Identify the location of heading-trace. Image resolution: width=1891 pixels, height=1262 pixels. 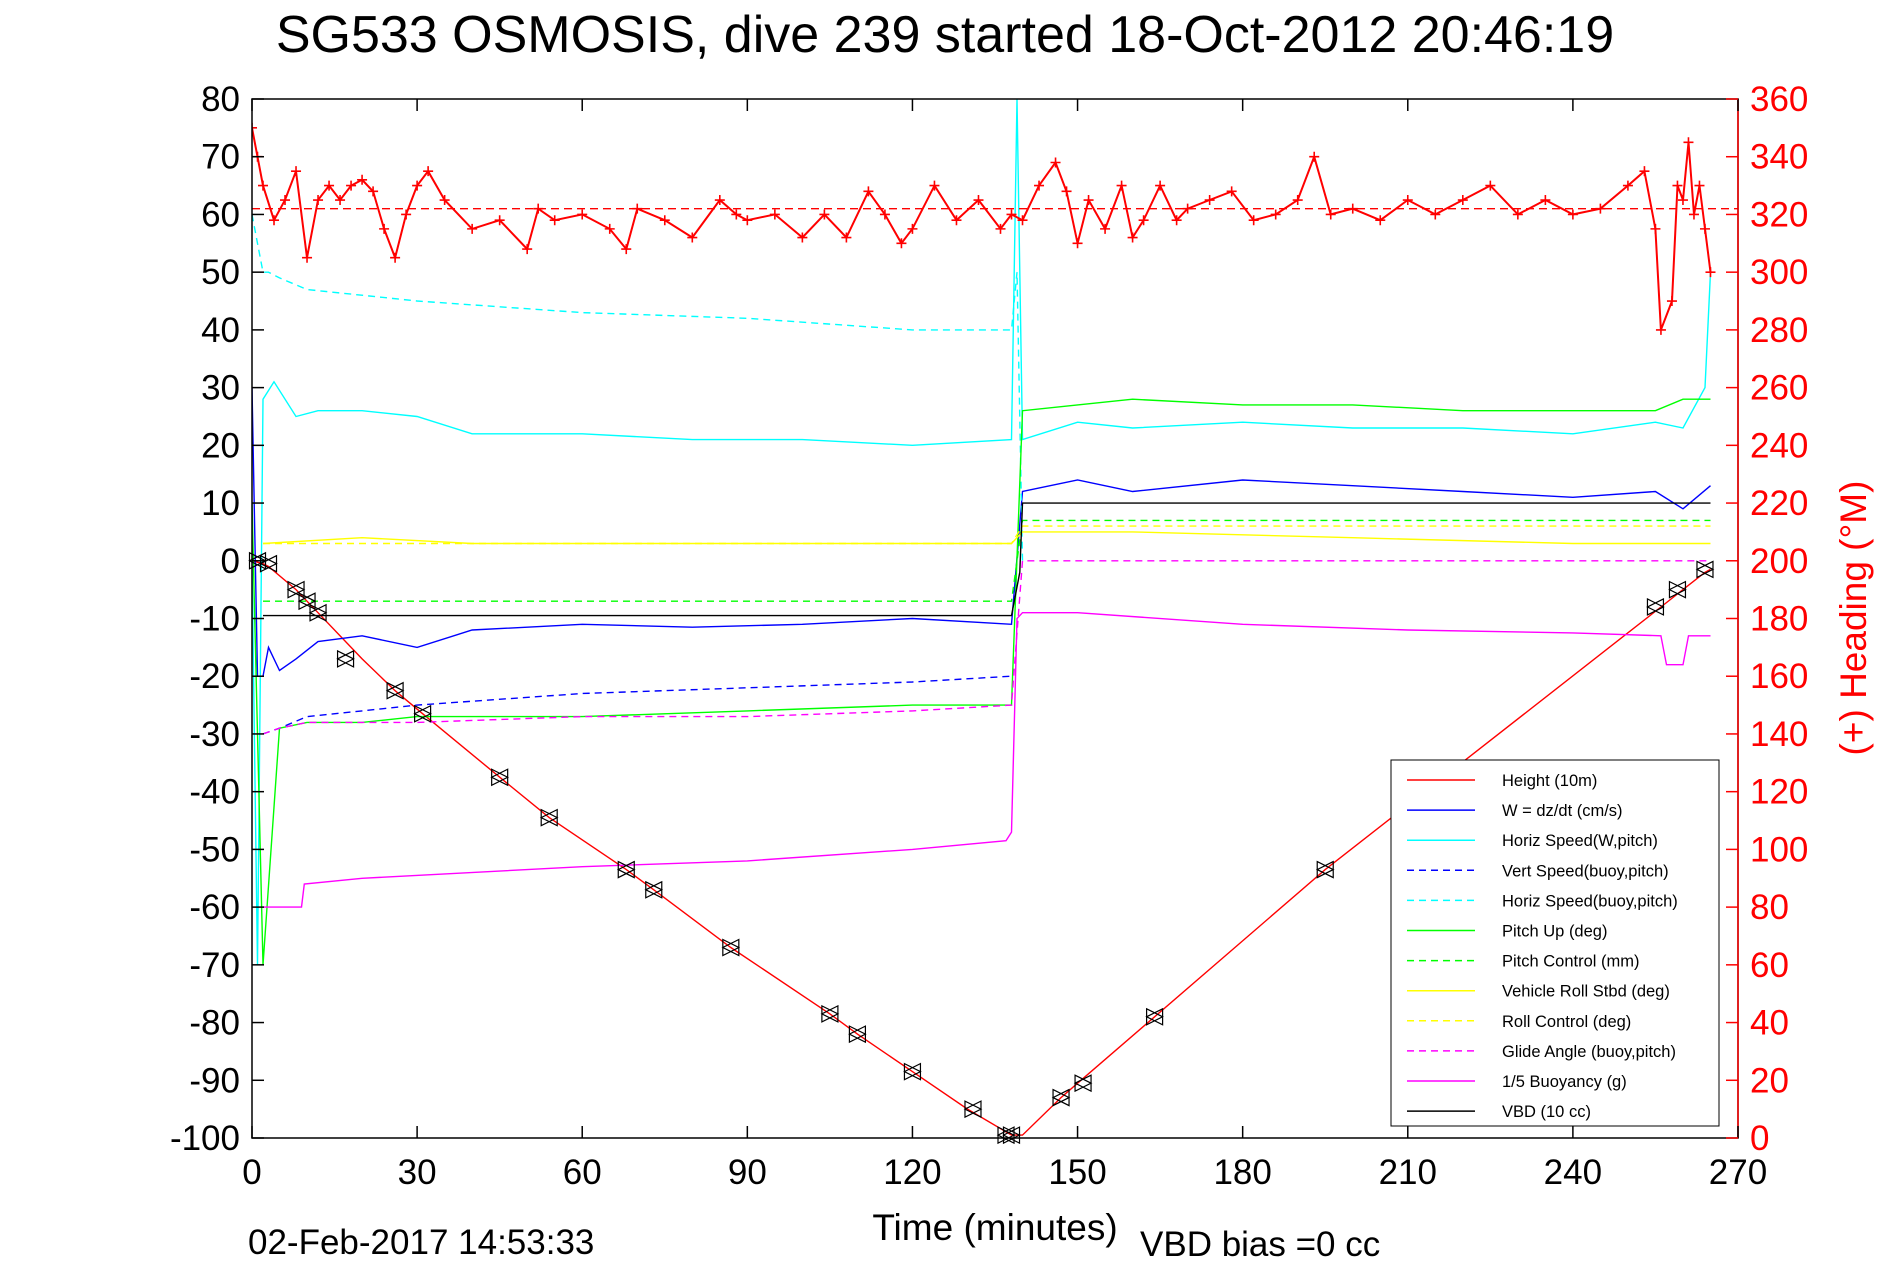
(982, 229).